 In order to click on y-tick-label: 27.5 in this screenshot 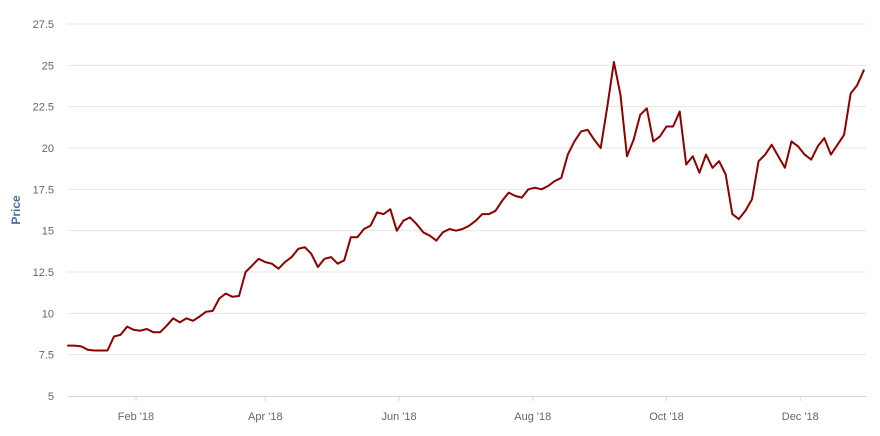, I will do `click(43, 25)`.